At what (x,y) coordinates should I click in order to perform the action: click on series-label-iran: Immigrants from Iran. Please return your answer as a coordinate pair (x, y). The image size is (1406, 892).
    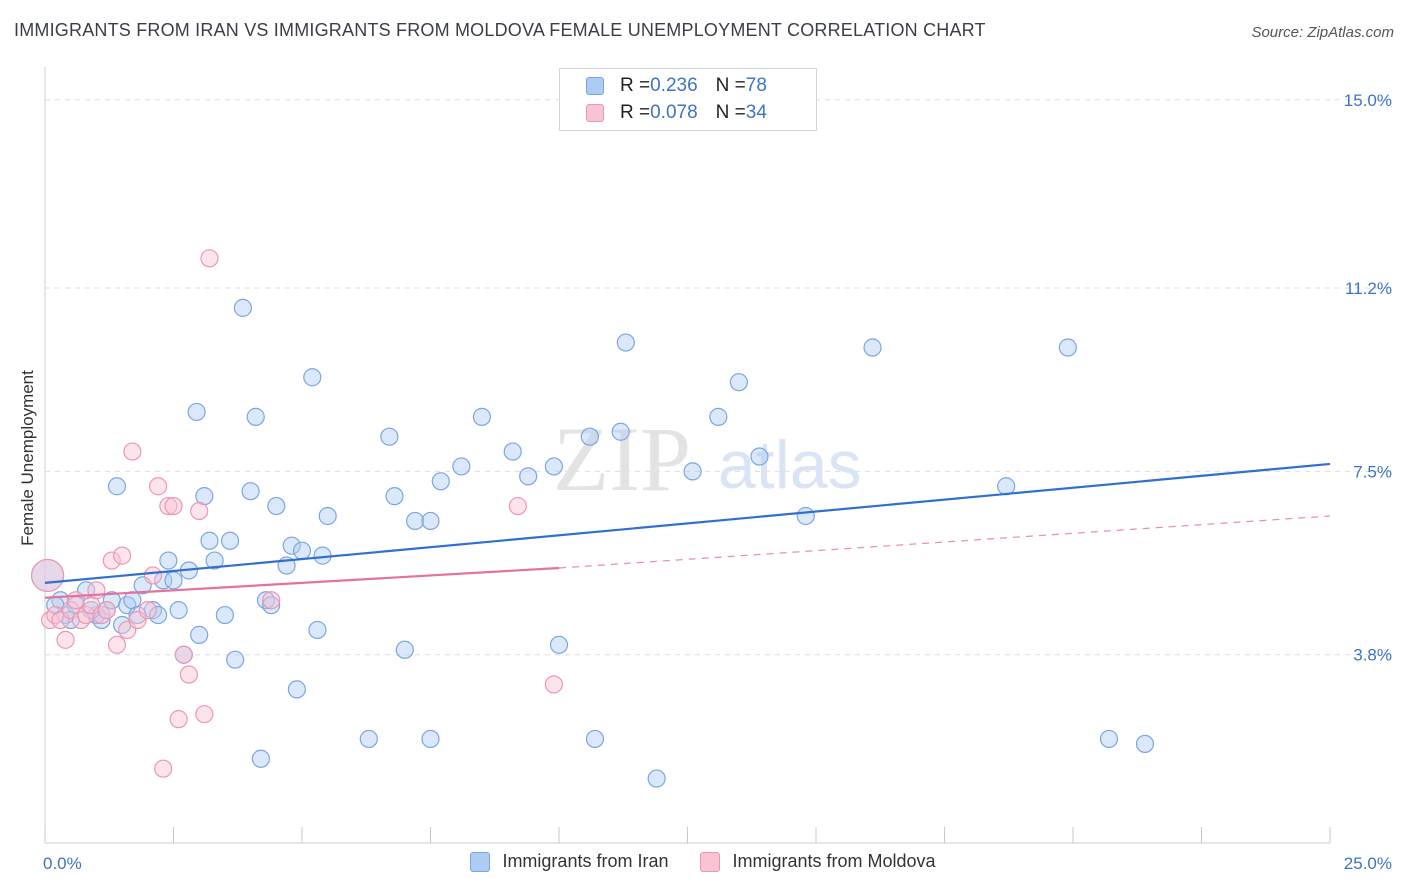
    Looking at the image, I should click on (585, 861).